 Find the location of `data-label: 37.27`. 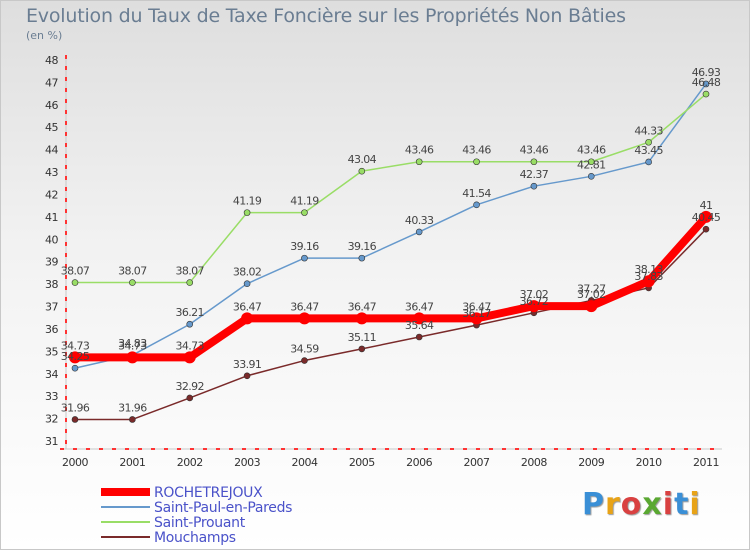

data-label: 37.27 is located at coordinates (591, 288).